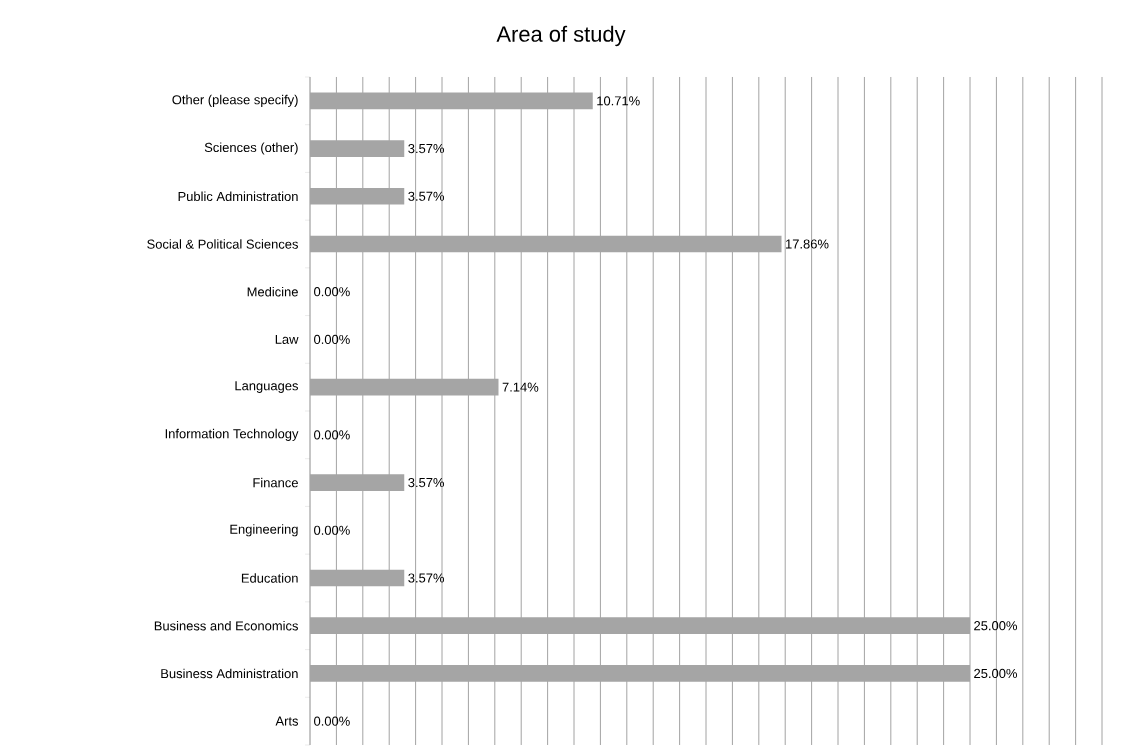 The image size is (1123, 752). Describe the element at coordinates (238, 196) in the screenshot. I see `y-tick-label: Public Administration` at that location.